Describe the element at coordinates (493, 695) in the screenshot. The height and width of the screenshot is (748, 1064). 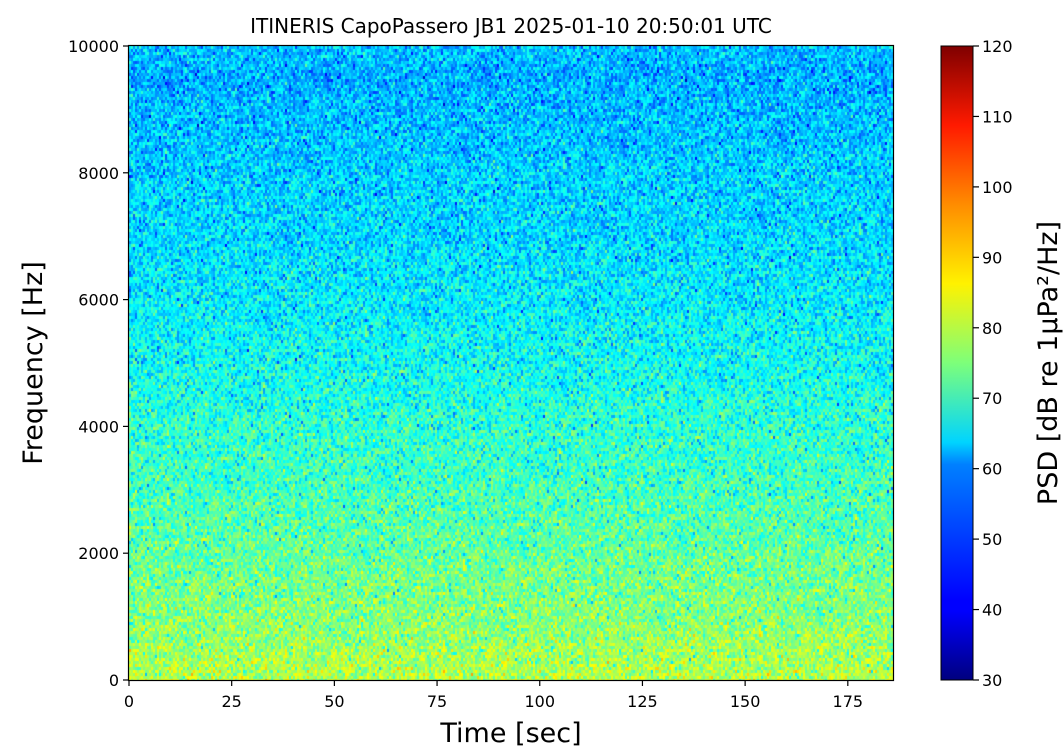
I see `x-axis-ticks: 0 25 50 75 100 125 150 175` at that location.